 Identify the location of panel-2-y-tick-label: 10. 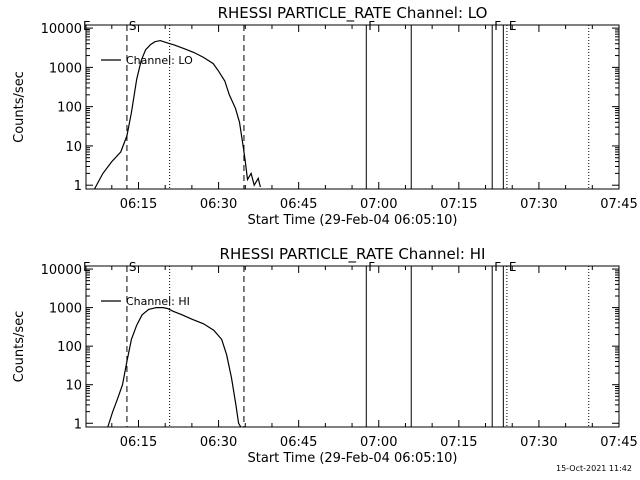
(73, 386).